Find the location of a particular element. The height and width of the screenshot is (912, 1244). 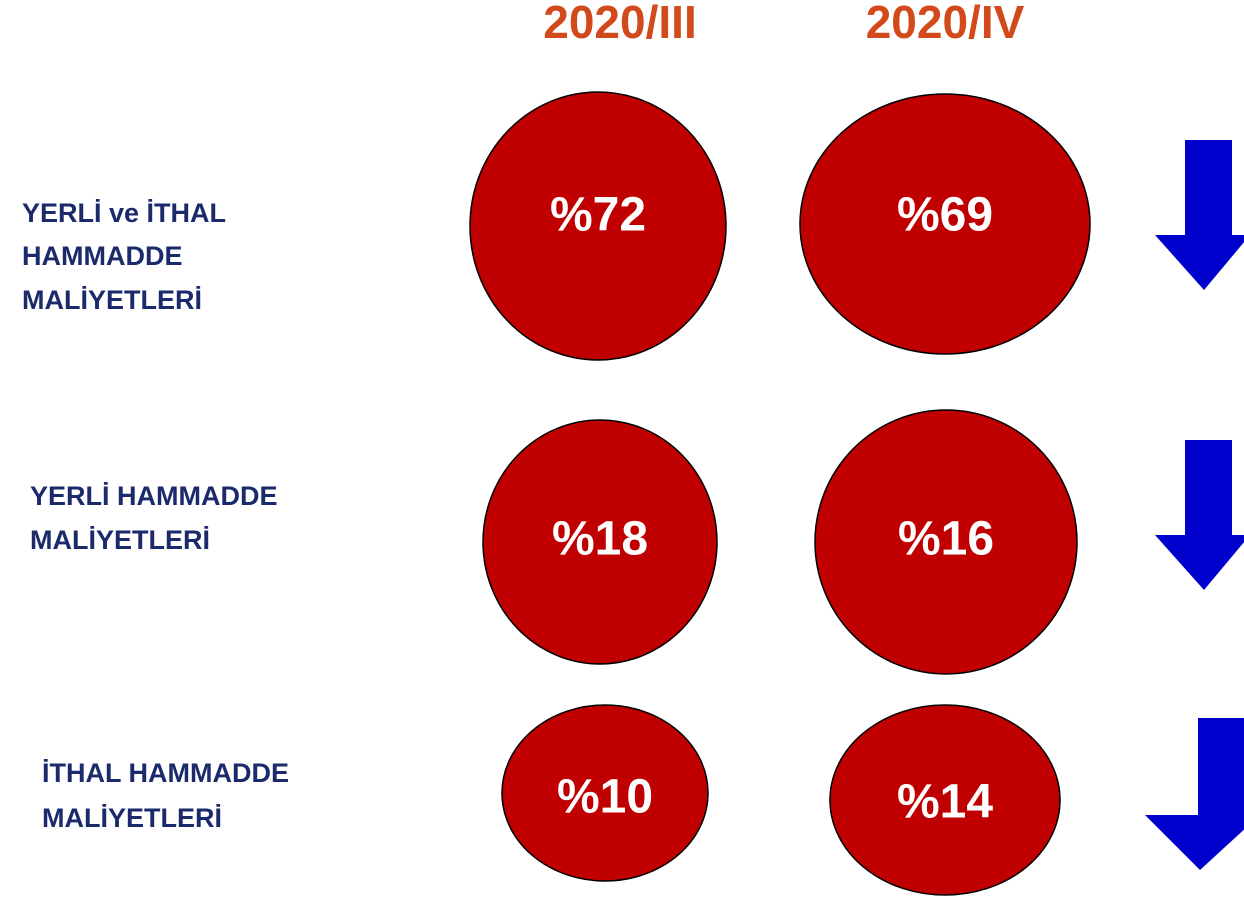

value: %16 is located at coordinates (946, 539).